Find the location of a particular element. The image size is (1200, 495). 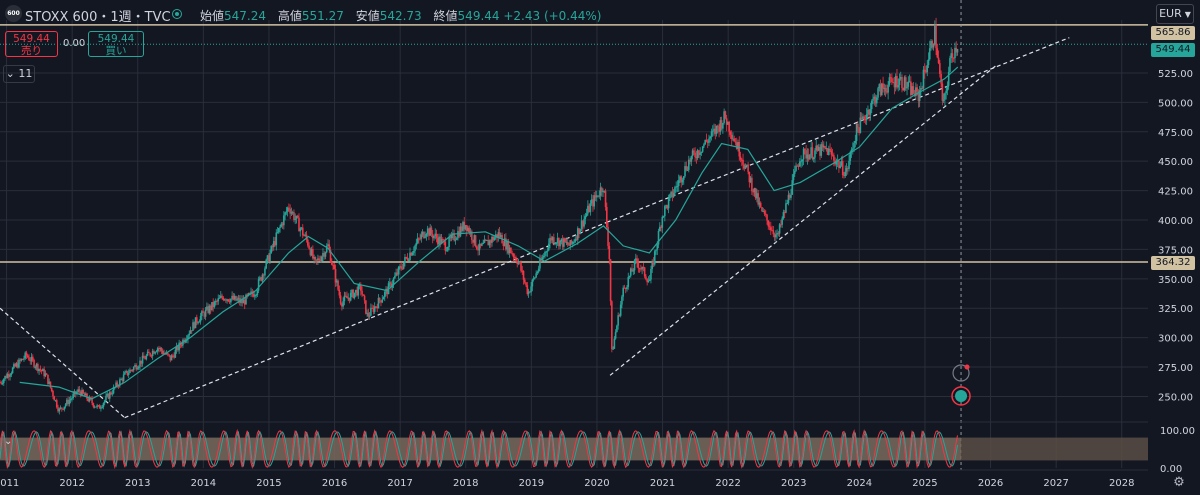

buy-button: 549.44 買い is located at coordinates (116, 44).